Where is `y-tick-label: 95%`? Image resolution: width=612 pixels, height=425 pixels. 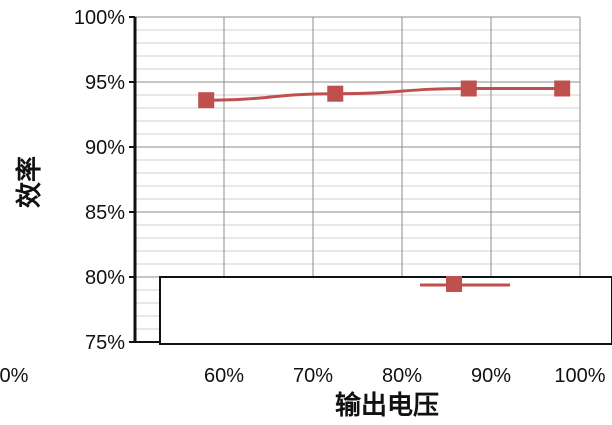
y-tick-label: 95% is located at coordinates (105, 83).